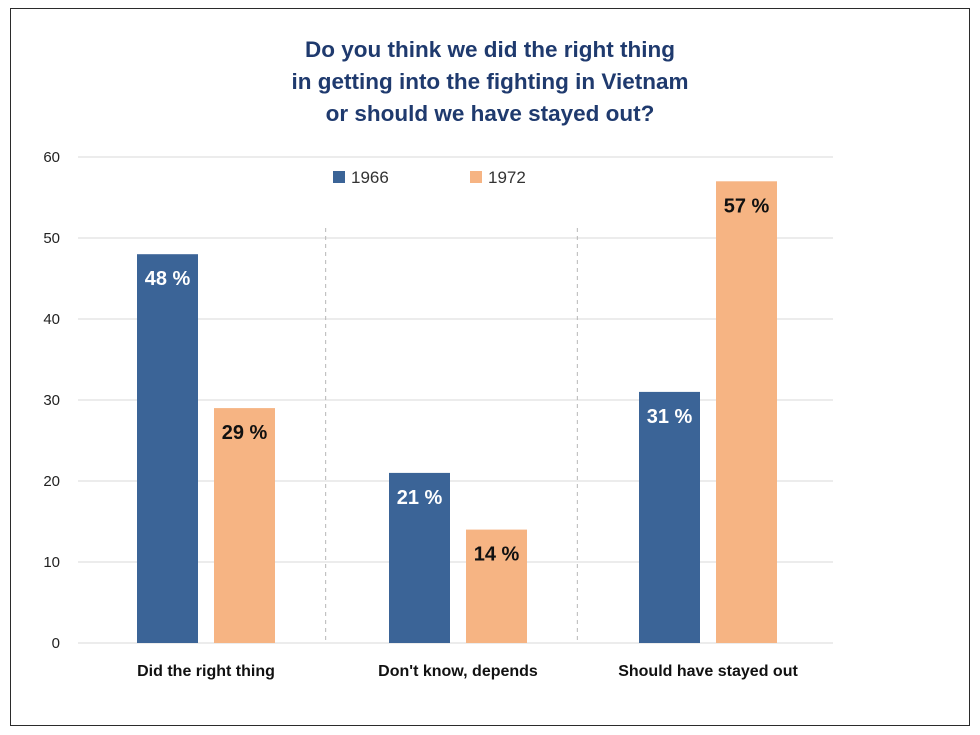  I want to click on y-tick-label: 10, so click(51, 562).